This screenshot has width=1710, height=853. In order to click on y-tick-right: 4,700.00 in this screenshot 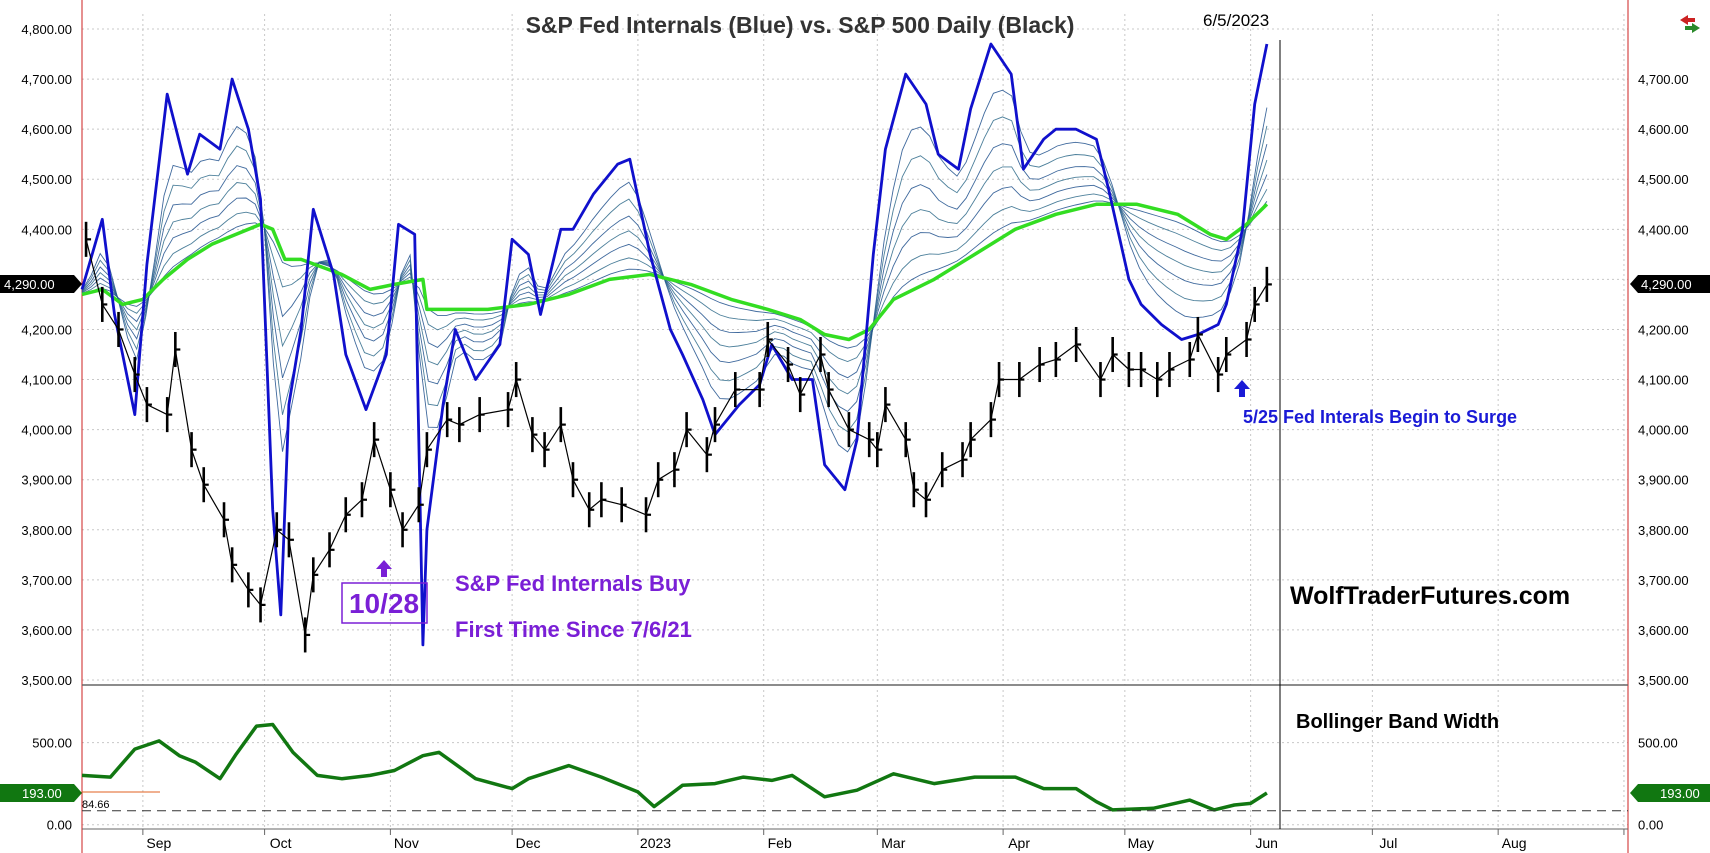, I will do `click(1663, 79)`.